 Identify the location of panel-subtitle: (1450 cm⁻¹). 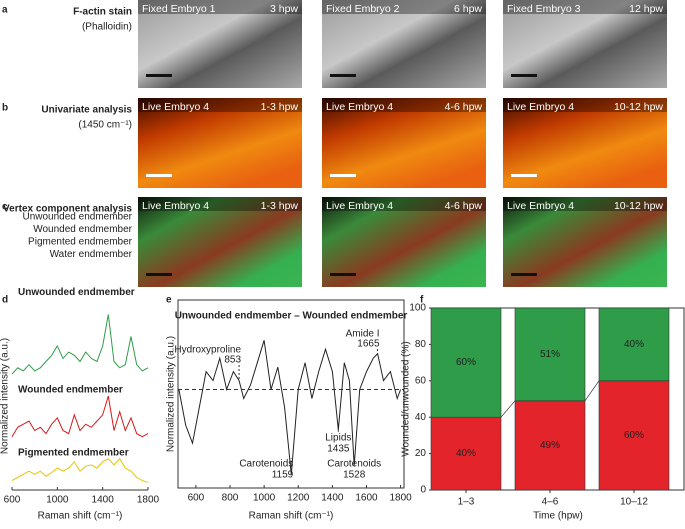
(105, 125).